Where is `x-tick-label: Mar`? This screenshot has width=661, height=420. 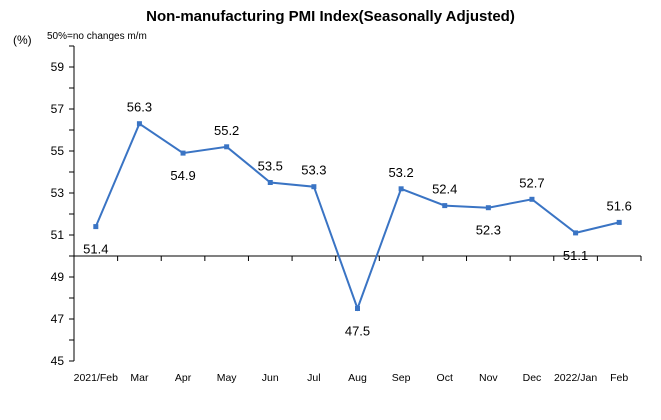
x-tick-label: Mar is located at coordinates (139, 378).